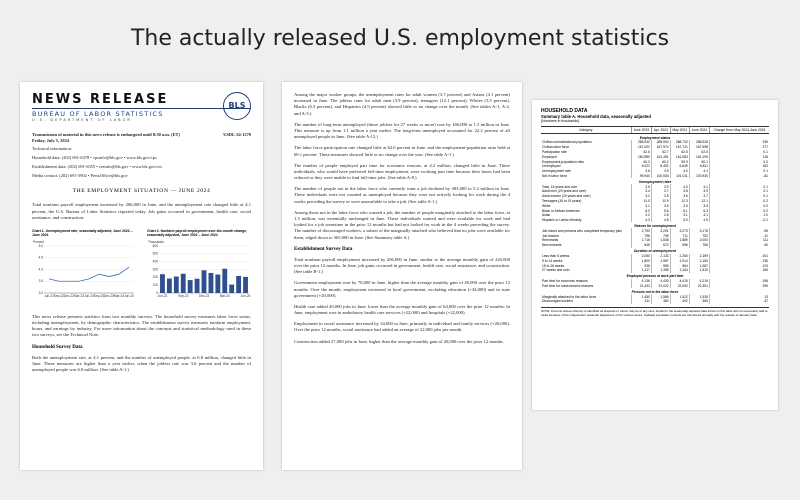 The image size is (800, 500). Describe the element at coordinates (660, 270) in the screenshot. I see `table-cell: 1,355` at that location.